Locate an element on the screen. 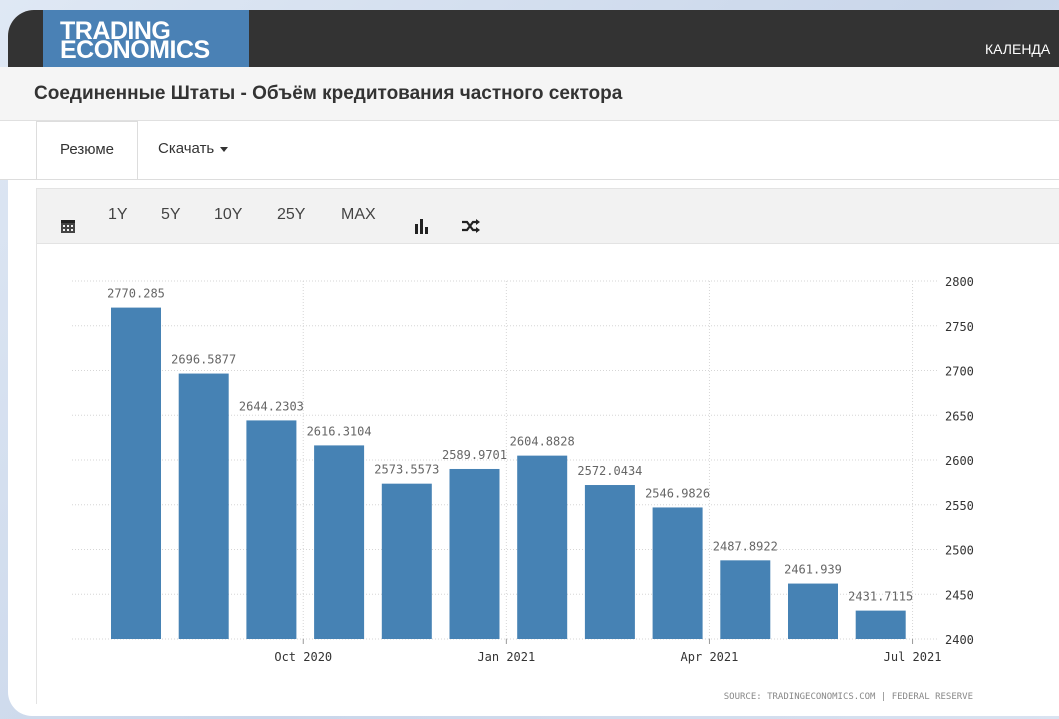 The image size is (1059, 719). tab-download: Скачать is located at coordinates (193, 148).